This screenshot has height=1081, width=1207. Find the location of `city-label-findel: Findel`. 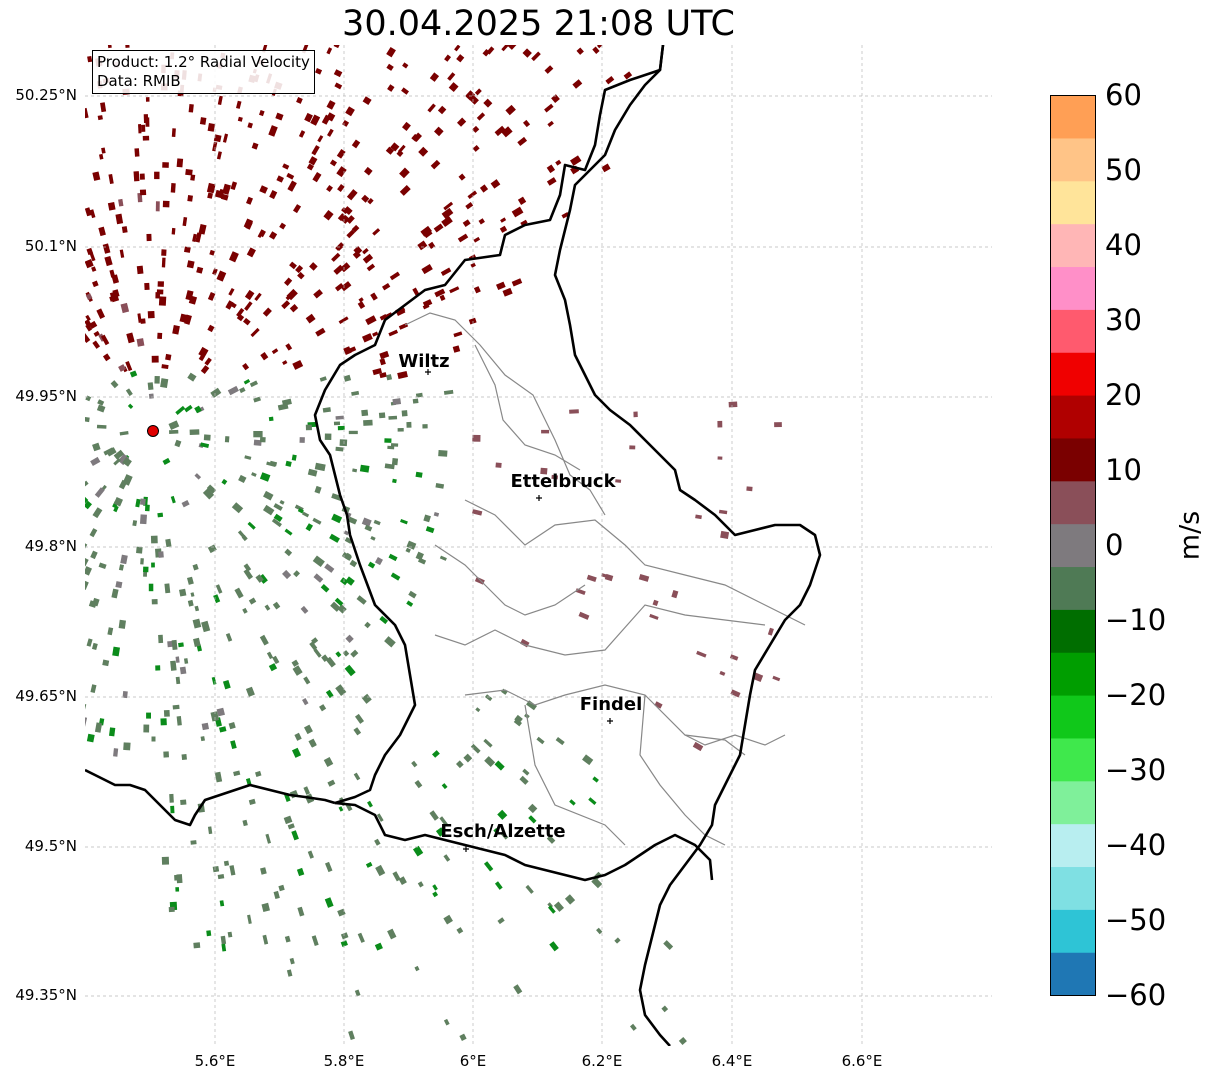

city-label-findel: Findel is located at coordinates (611, 704).